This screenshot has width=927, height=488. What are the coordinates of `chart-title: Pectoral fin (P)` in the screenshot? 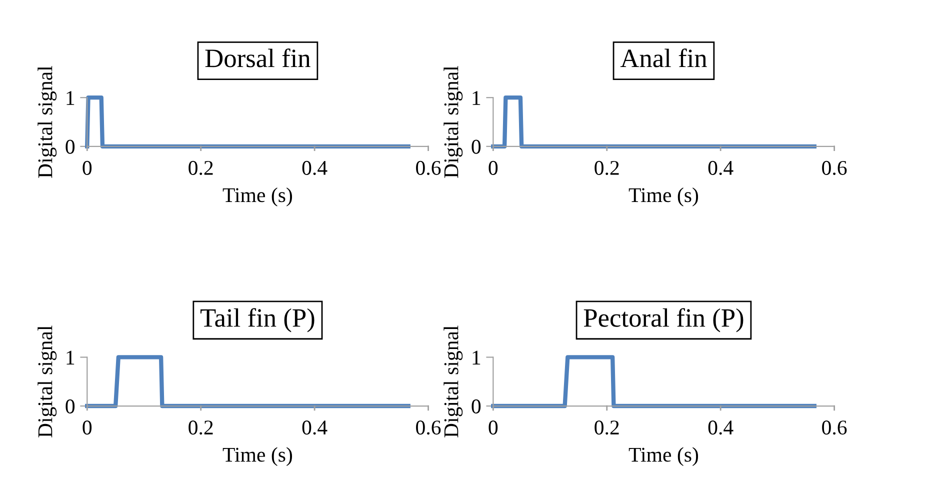 It's located at (664, 320).